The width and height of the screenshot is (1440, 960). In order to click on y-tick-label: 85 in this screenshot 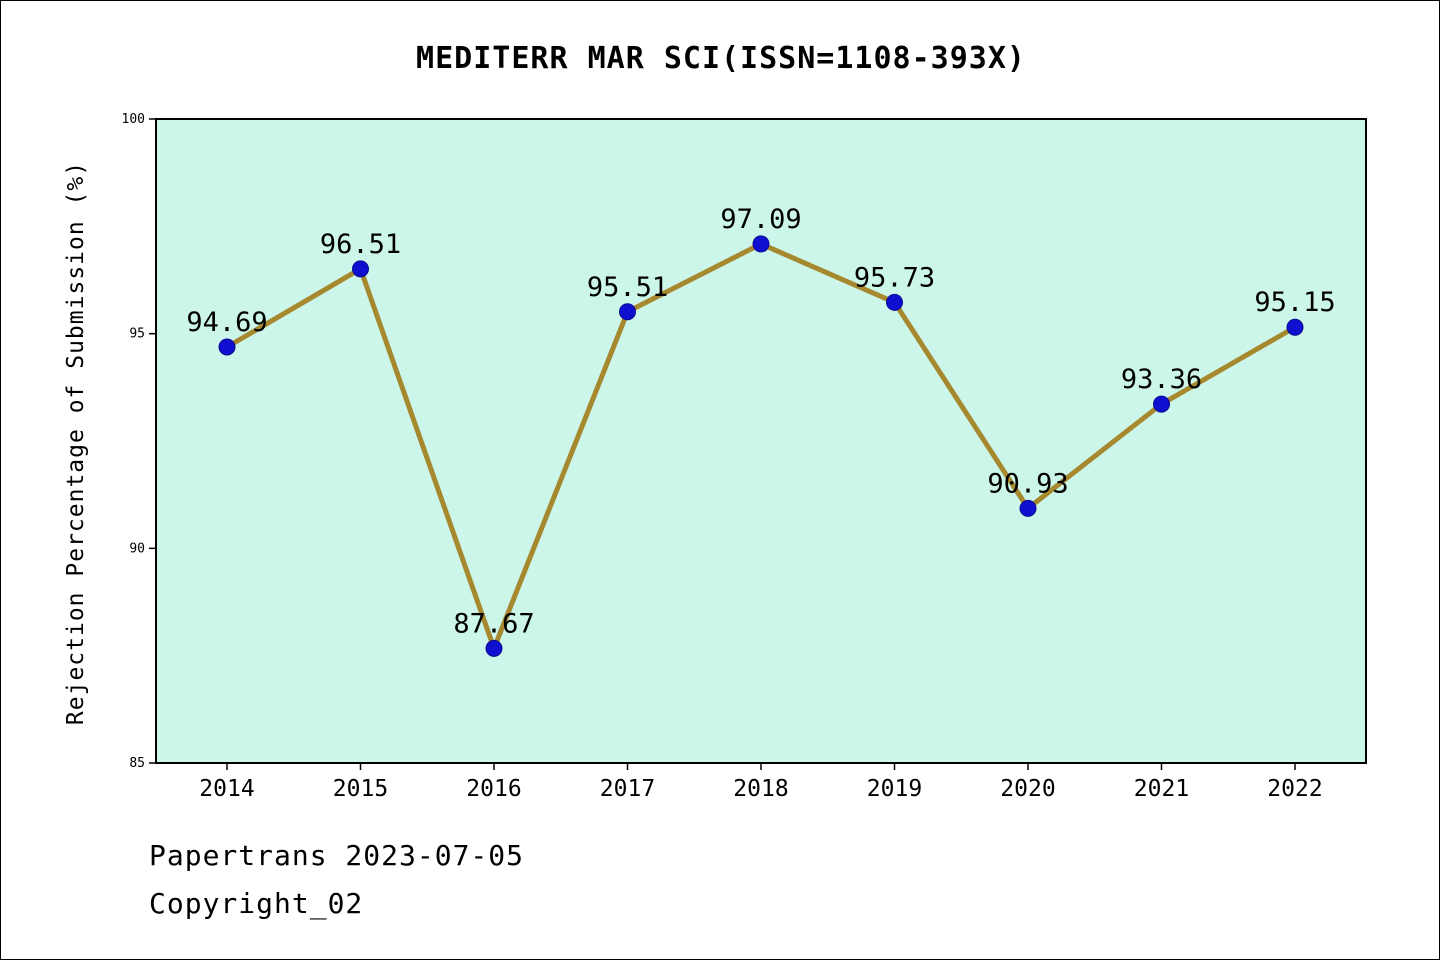, I will do `click(137, 763)`.